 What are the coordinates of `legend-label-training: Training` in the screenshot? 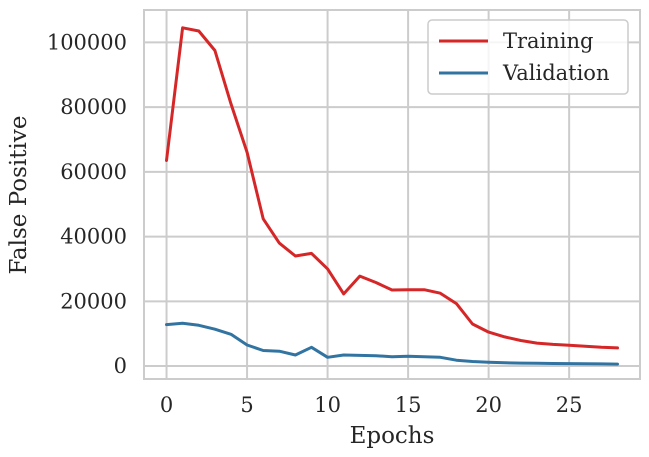 It's located at (548, 41).